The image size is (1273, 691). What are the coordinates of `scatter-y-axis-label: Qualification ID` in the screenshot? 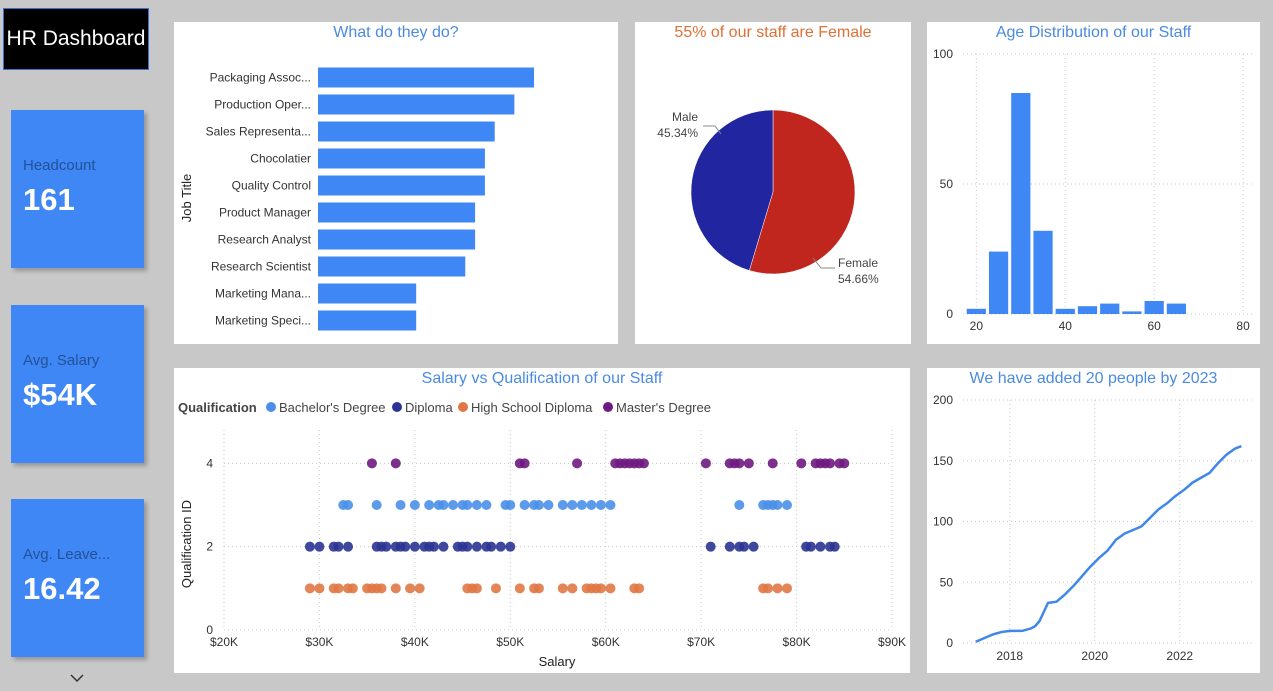 It's located at (186, 544).